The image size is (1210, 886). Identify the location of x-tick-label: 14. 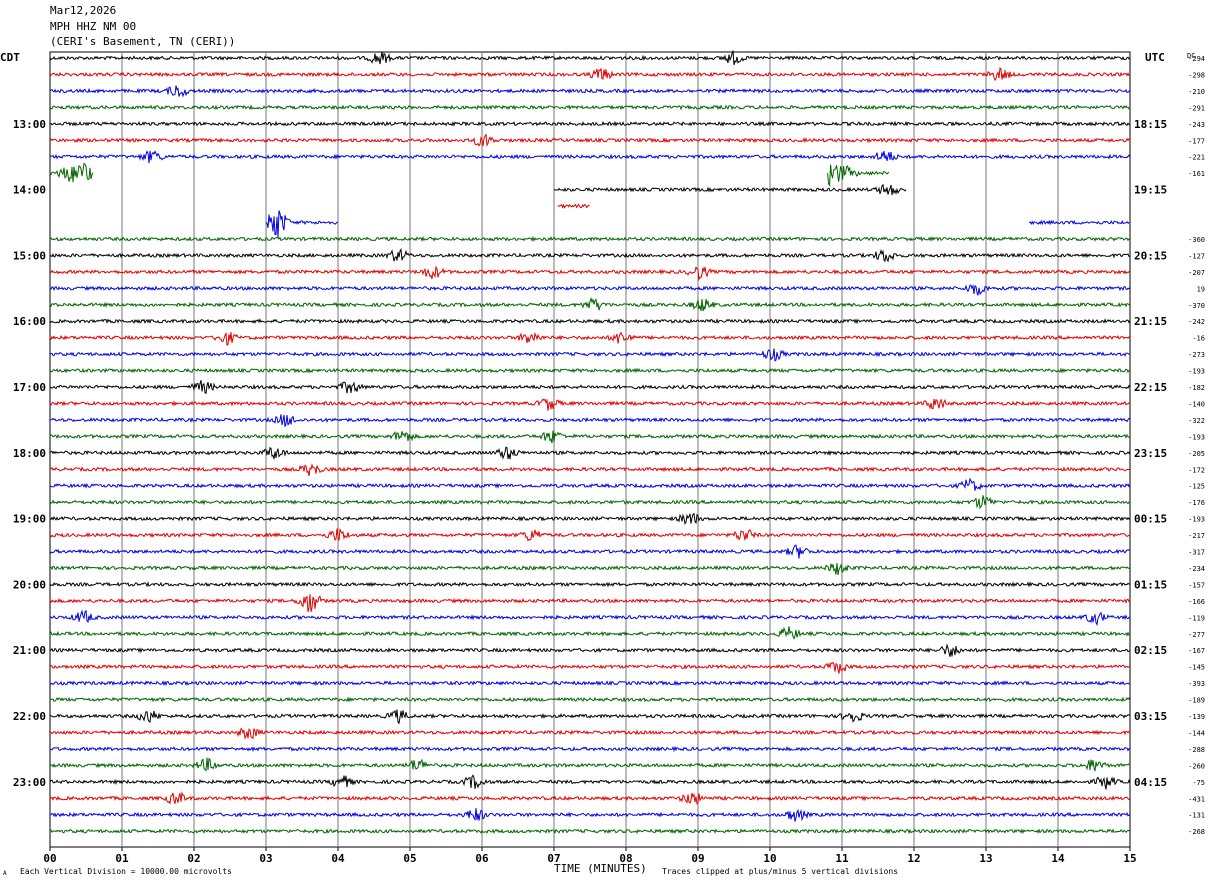
(1058, 858).